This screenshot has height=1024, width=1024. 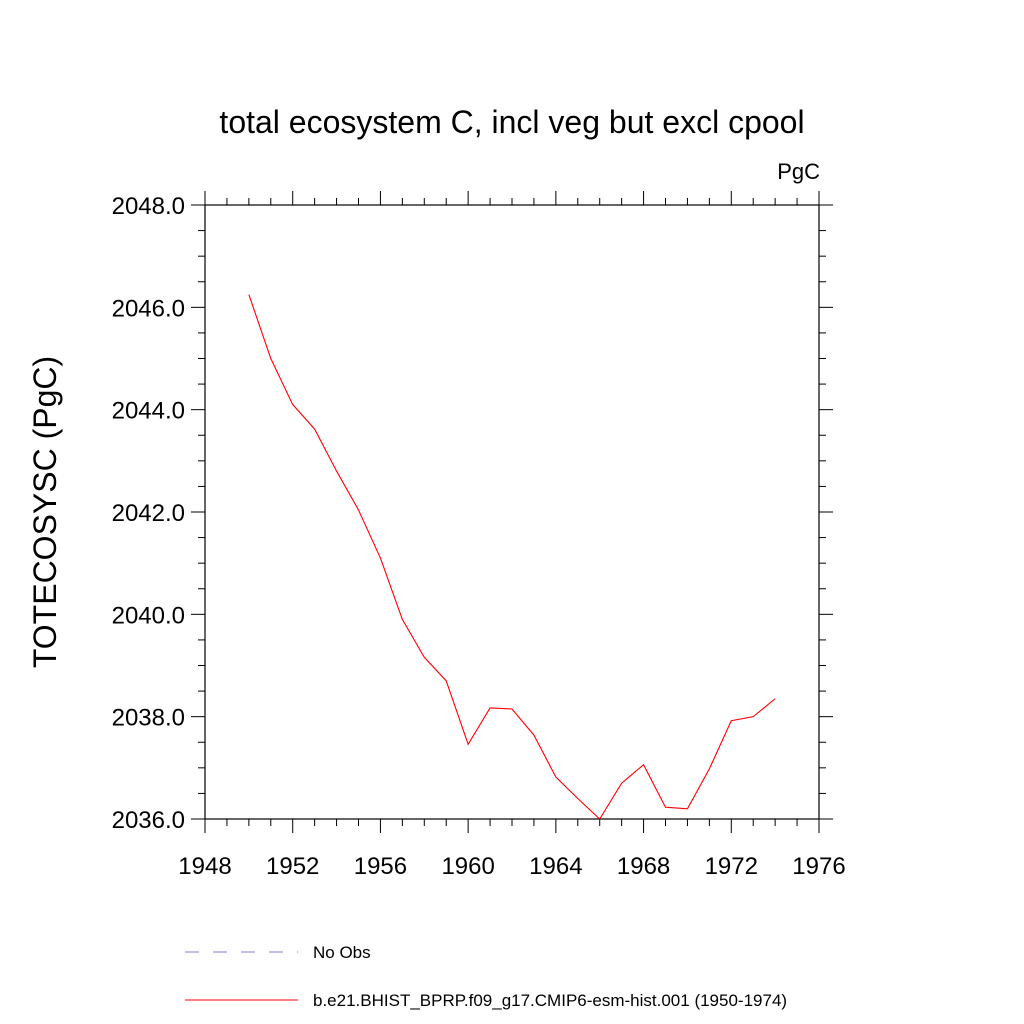 I want to click on x-tick-label: 1964, so click(x=555, y=866).